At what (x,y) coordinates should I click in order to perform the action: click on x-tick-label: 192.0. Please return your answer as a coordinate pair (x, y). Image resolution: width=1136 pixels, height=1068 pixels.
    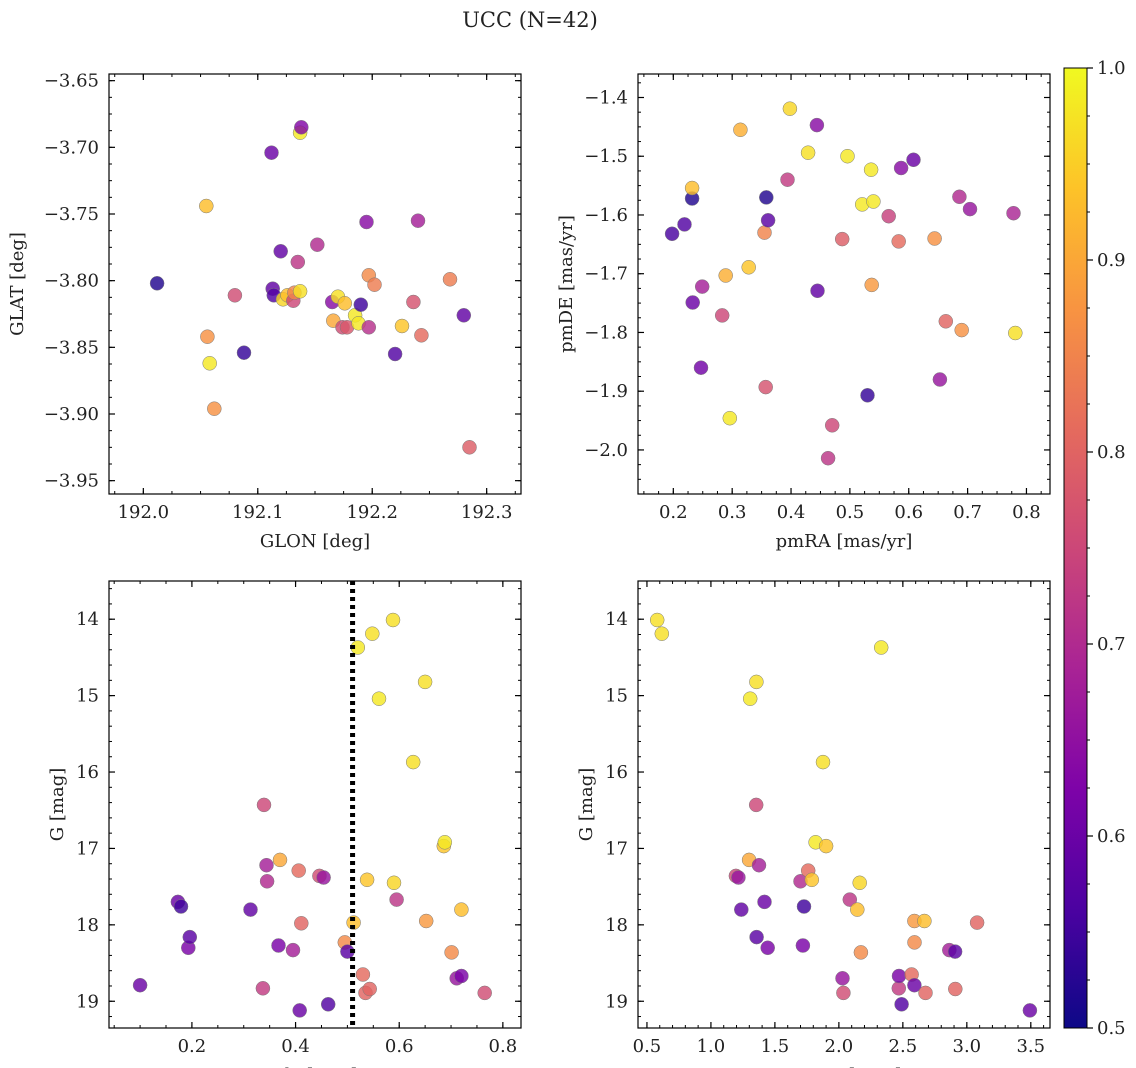
    Looking at the image, I should click on (144, 512).